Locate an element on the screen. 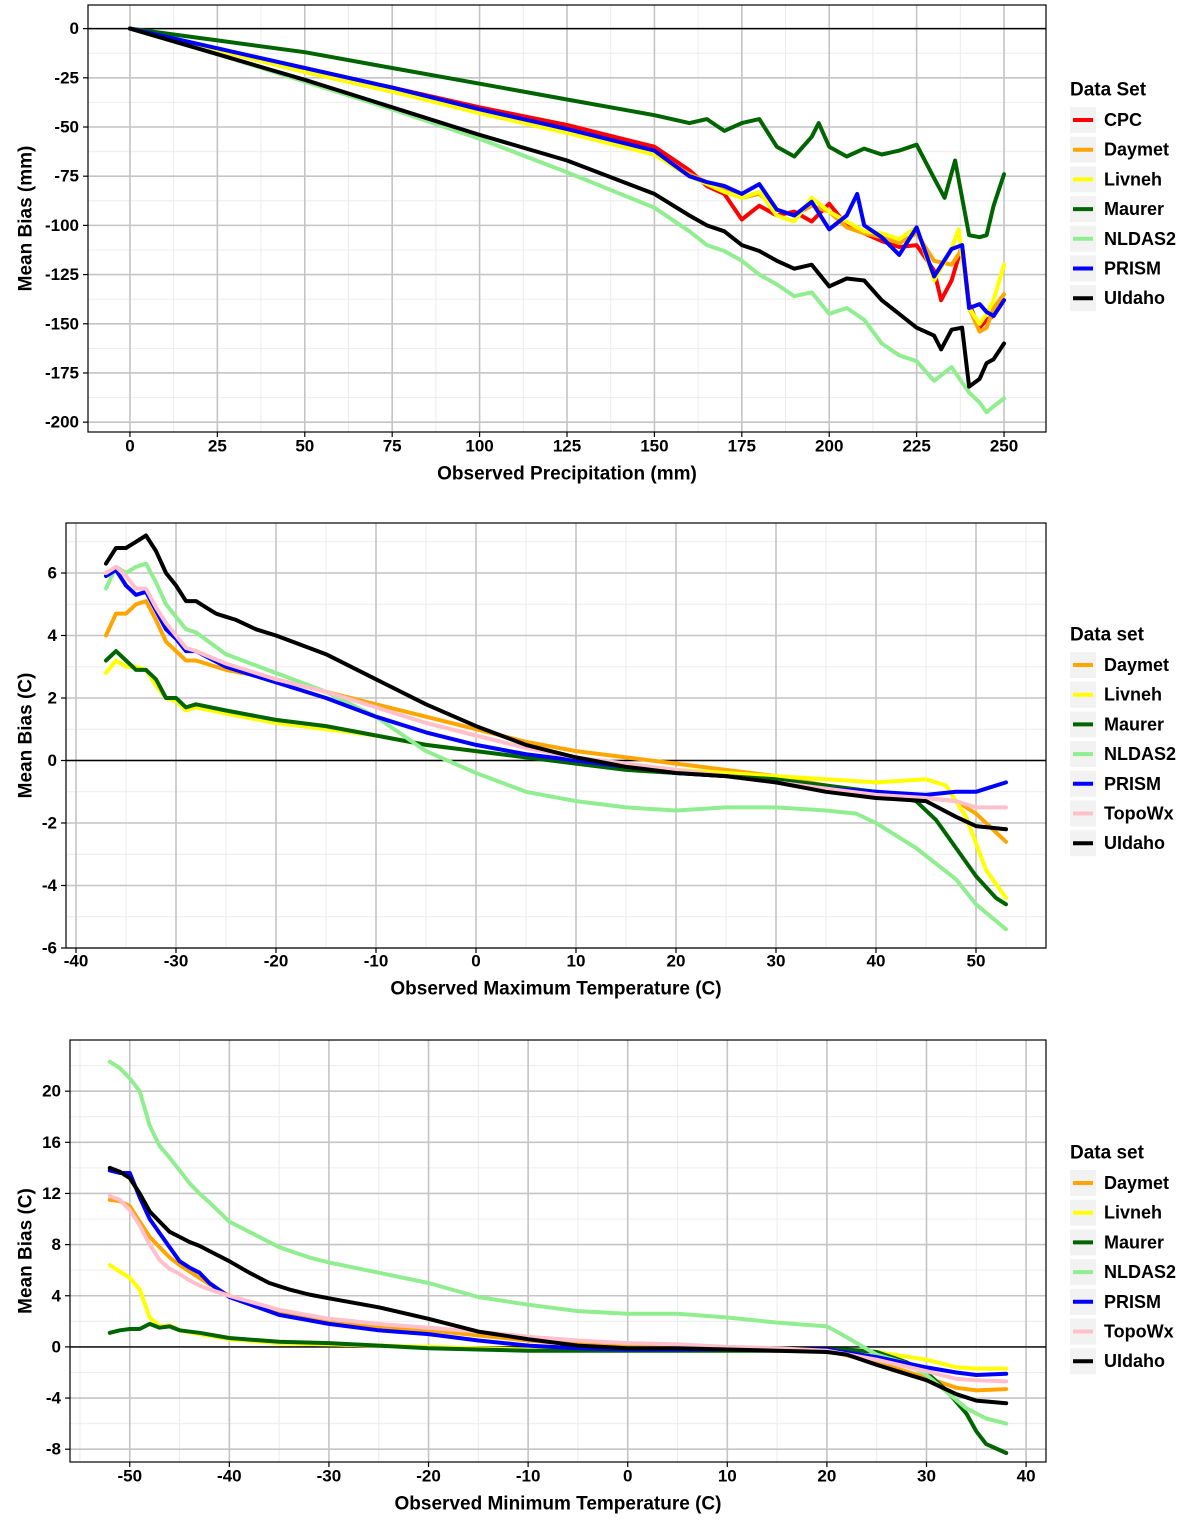 The image size is (1195, 1520). y-tick-label: 2 is located at coordinates (52, 698).